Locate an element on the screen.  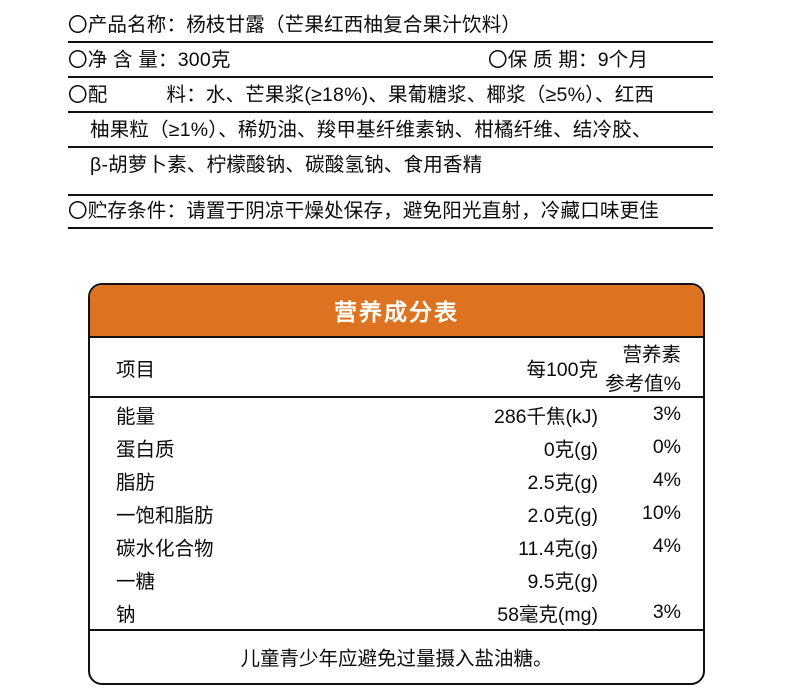
row-item-value: 58毫克(mg) is located at coordinates (547, 615).